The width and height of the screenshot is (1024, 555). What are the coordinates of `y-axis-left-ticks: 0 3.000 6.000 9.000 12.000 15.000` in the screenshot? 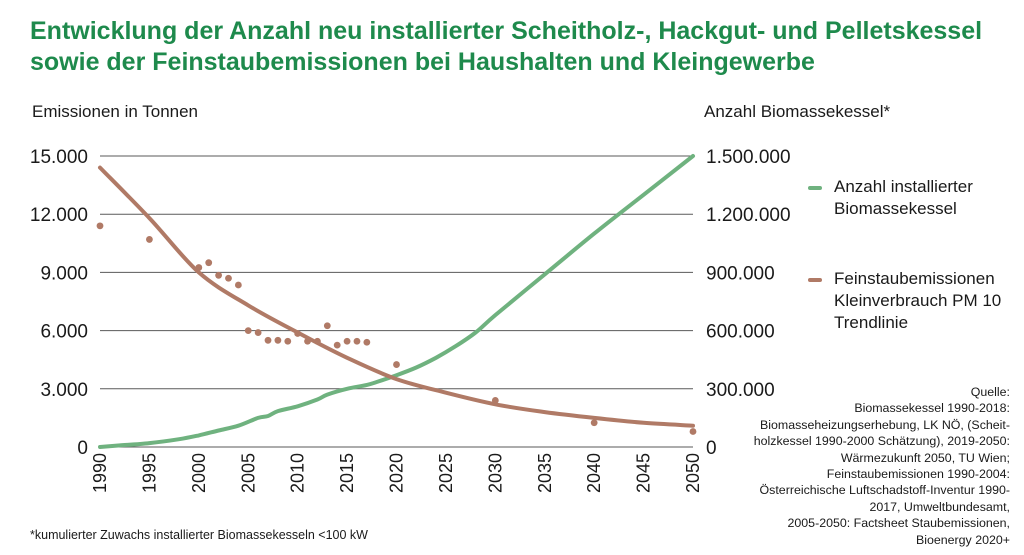 It's located at (59, 303).